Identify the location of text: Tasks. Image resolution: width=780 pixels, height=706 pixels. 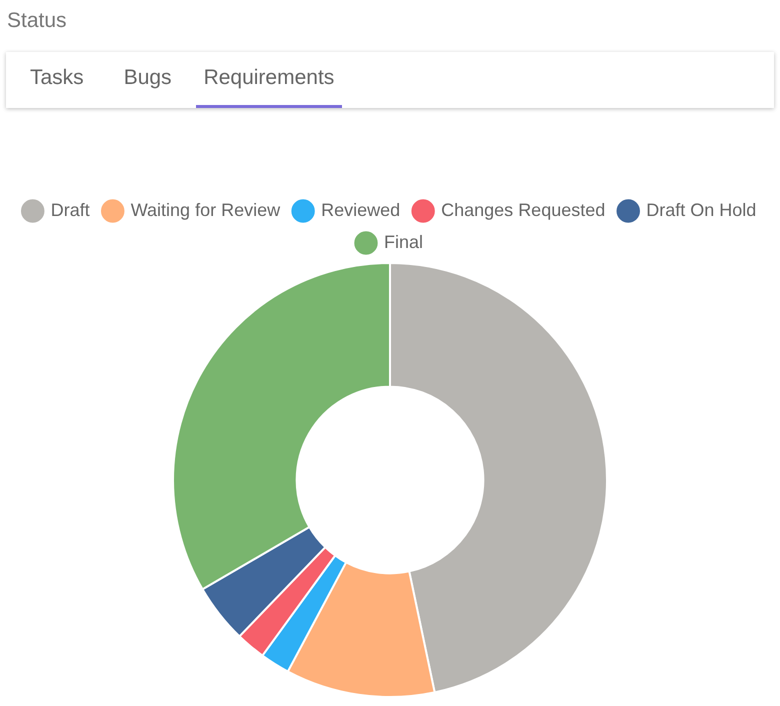
(57, 78).